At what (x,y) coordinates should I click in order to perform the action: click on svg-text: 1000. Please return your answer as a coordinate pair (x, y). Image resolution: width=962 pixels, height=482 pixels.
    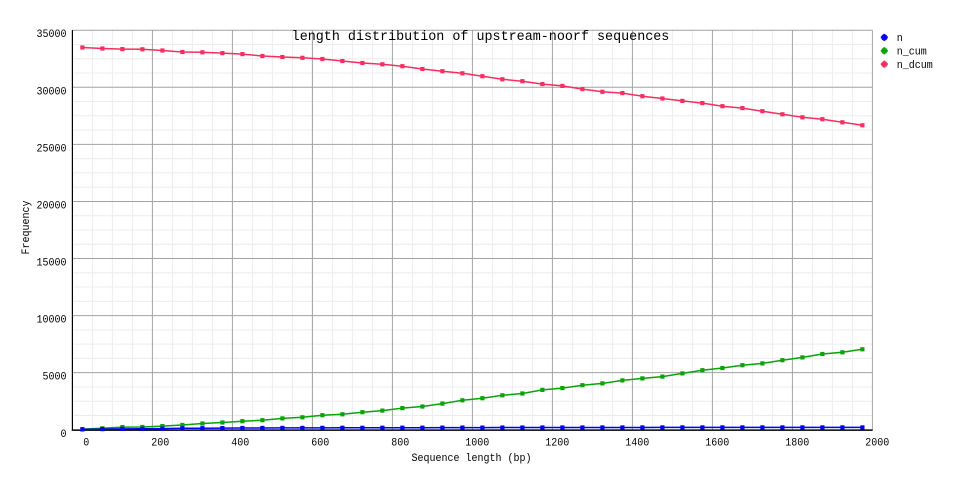
    Looking at the image, I should click on (477, 443).